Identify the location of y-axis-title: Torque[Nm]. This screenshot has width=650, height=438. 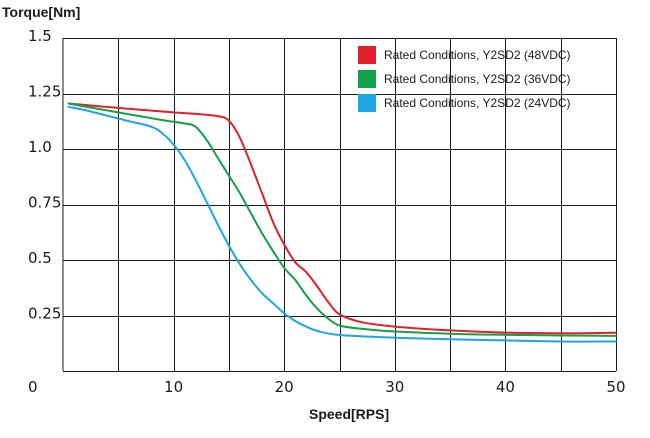
(41, 12).